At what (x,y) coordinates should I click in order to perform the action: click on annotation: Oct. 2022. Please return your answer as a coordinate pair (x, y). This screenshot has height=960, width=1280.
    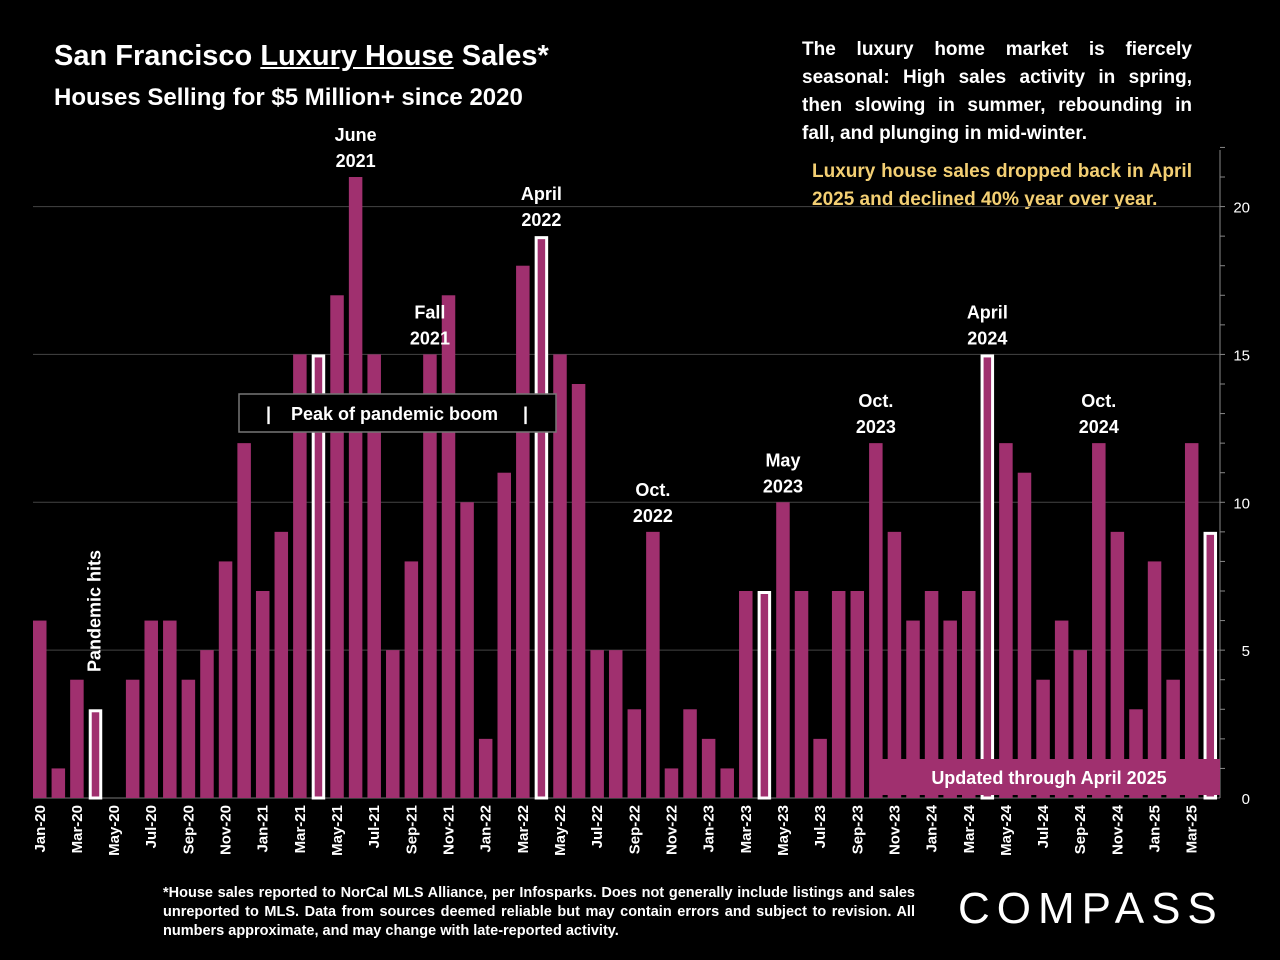
    Looking at the image, I should click on (653, 503).